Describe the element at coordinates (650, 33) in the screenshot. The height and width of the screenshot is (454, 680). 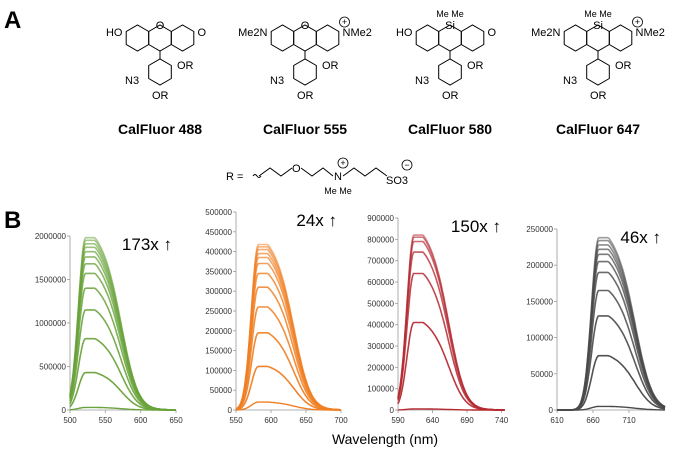
I see `right-end-group: NMe2` at that location.